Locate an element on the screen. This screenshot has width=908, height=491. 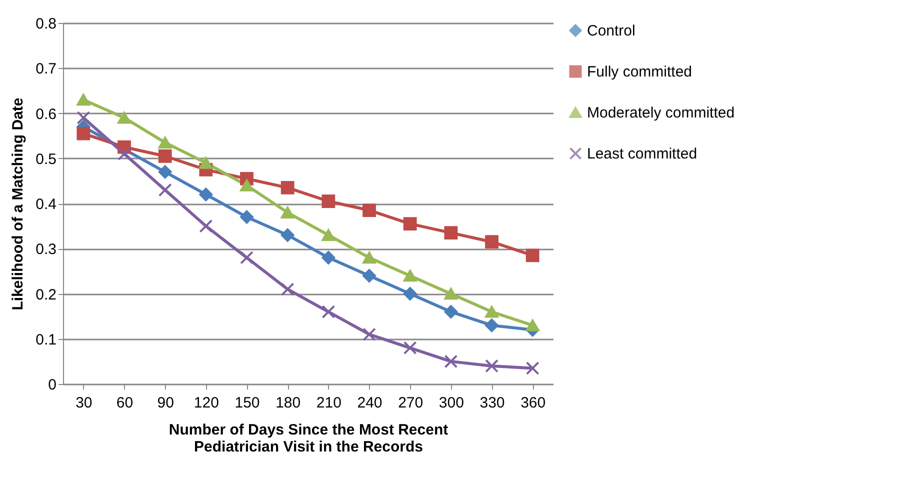
x-tick-label: 30 is located at coordinates (84, 403).